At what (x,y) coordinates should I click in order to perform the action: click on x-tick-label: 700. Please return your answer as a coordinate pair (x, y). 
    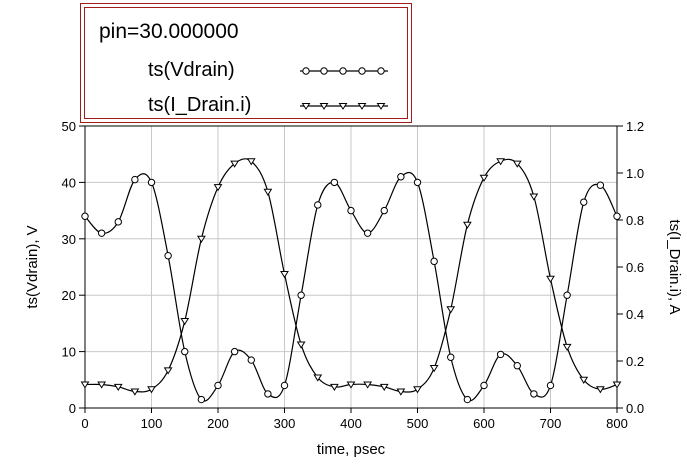
    Looking at the image, I should click on (551, 423).